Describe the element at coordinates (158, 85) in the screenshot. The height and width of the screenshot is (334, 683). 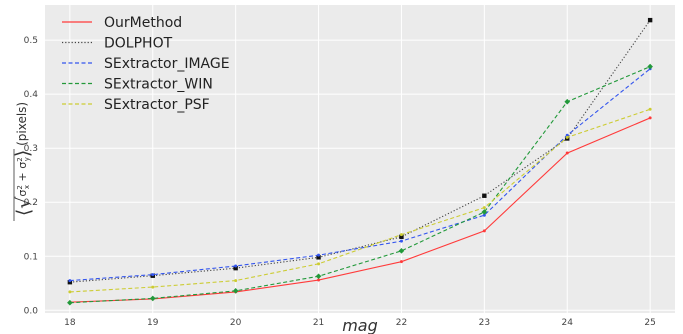
I see `legend-label: SExtractor_WIN` at that location.